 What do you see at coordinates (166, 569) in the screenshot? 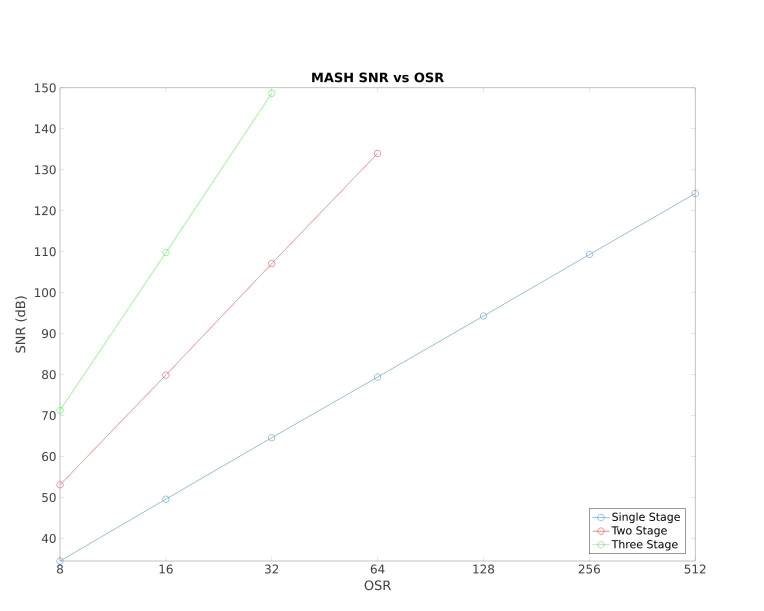
I see `x-tick-label: 16` at bounding box center [166, 569].